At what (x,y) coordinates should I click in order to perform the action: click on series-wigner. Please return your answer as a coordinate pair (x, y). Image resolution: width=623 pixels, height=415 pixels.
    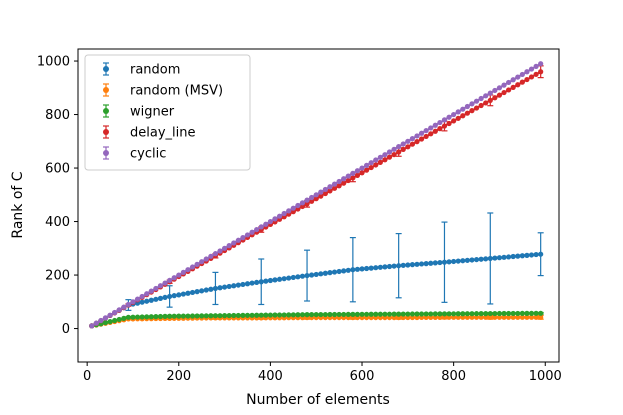
    Looking at the image, I should click on (316, 319).